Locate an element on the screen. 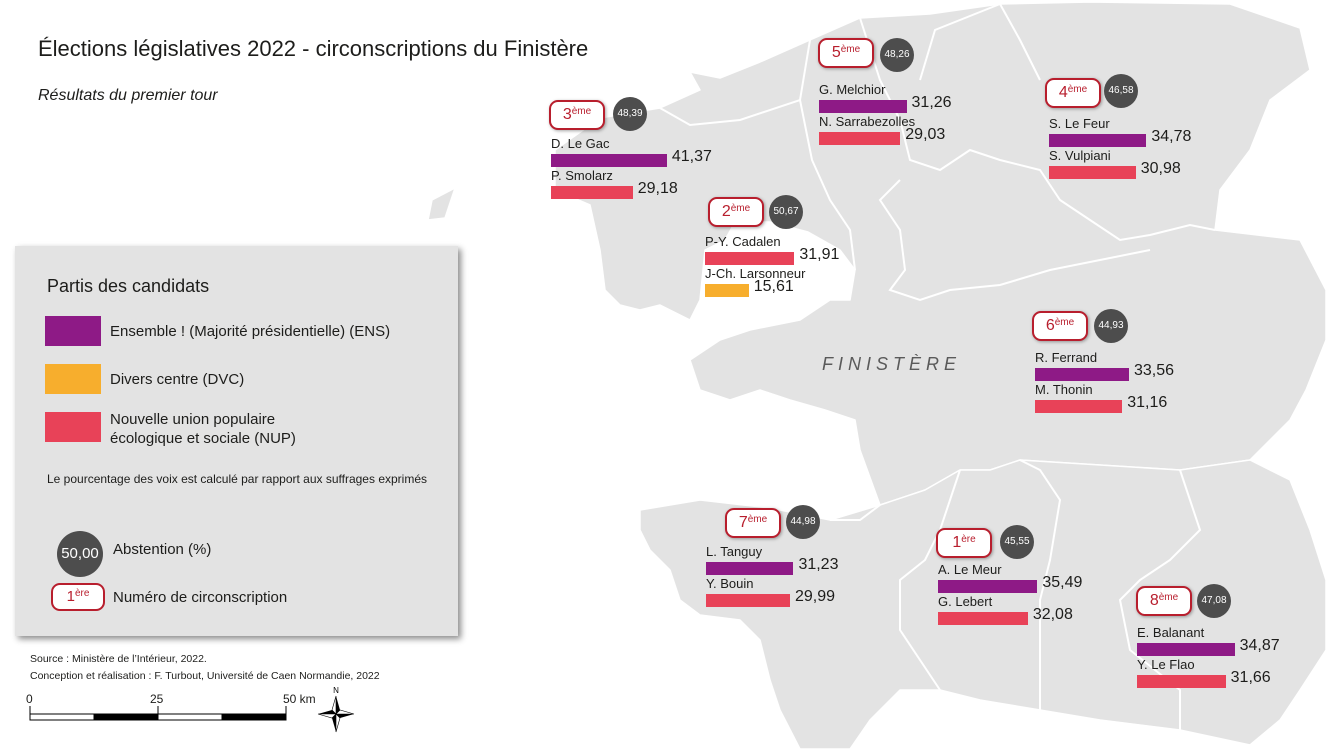 The image size is (1326, 749). abstention-circle-8: 47,08 is located at coordinates (1214, 601).